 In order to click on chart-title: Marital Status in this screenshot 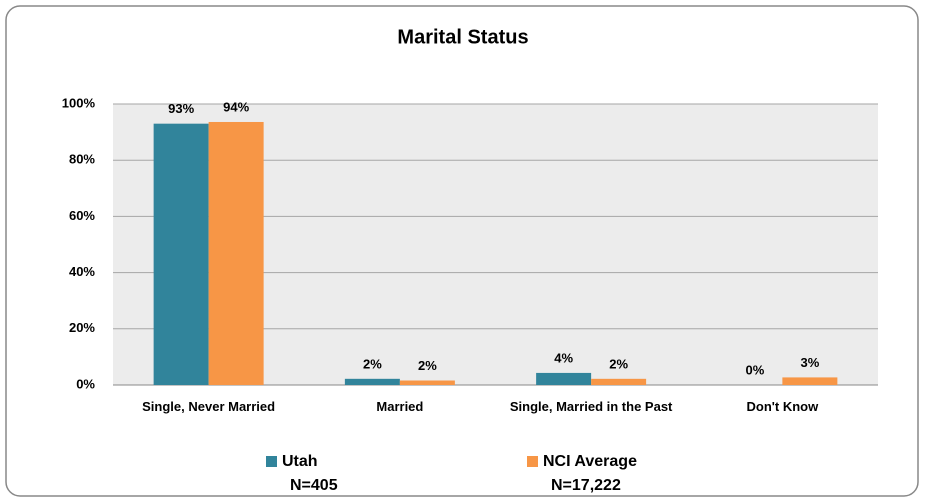, I will do `click(462, 37)`.